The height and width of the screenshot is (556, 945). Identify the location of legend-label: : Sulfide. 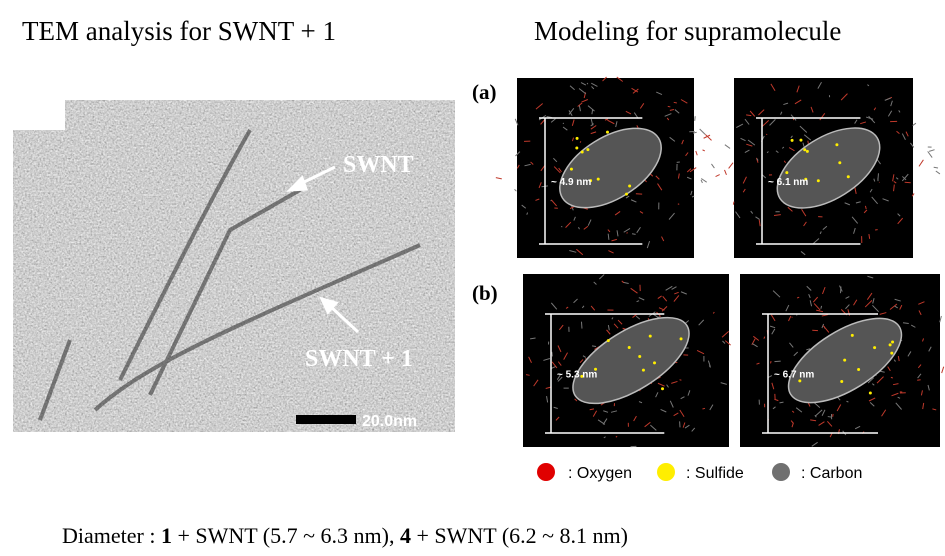
(715, 473).